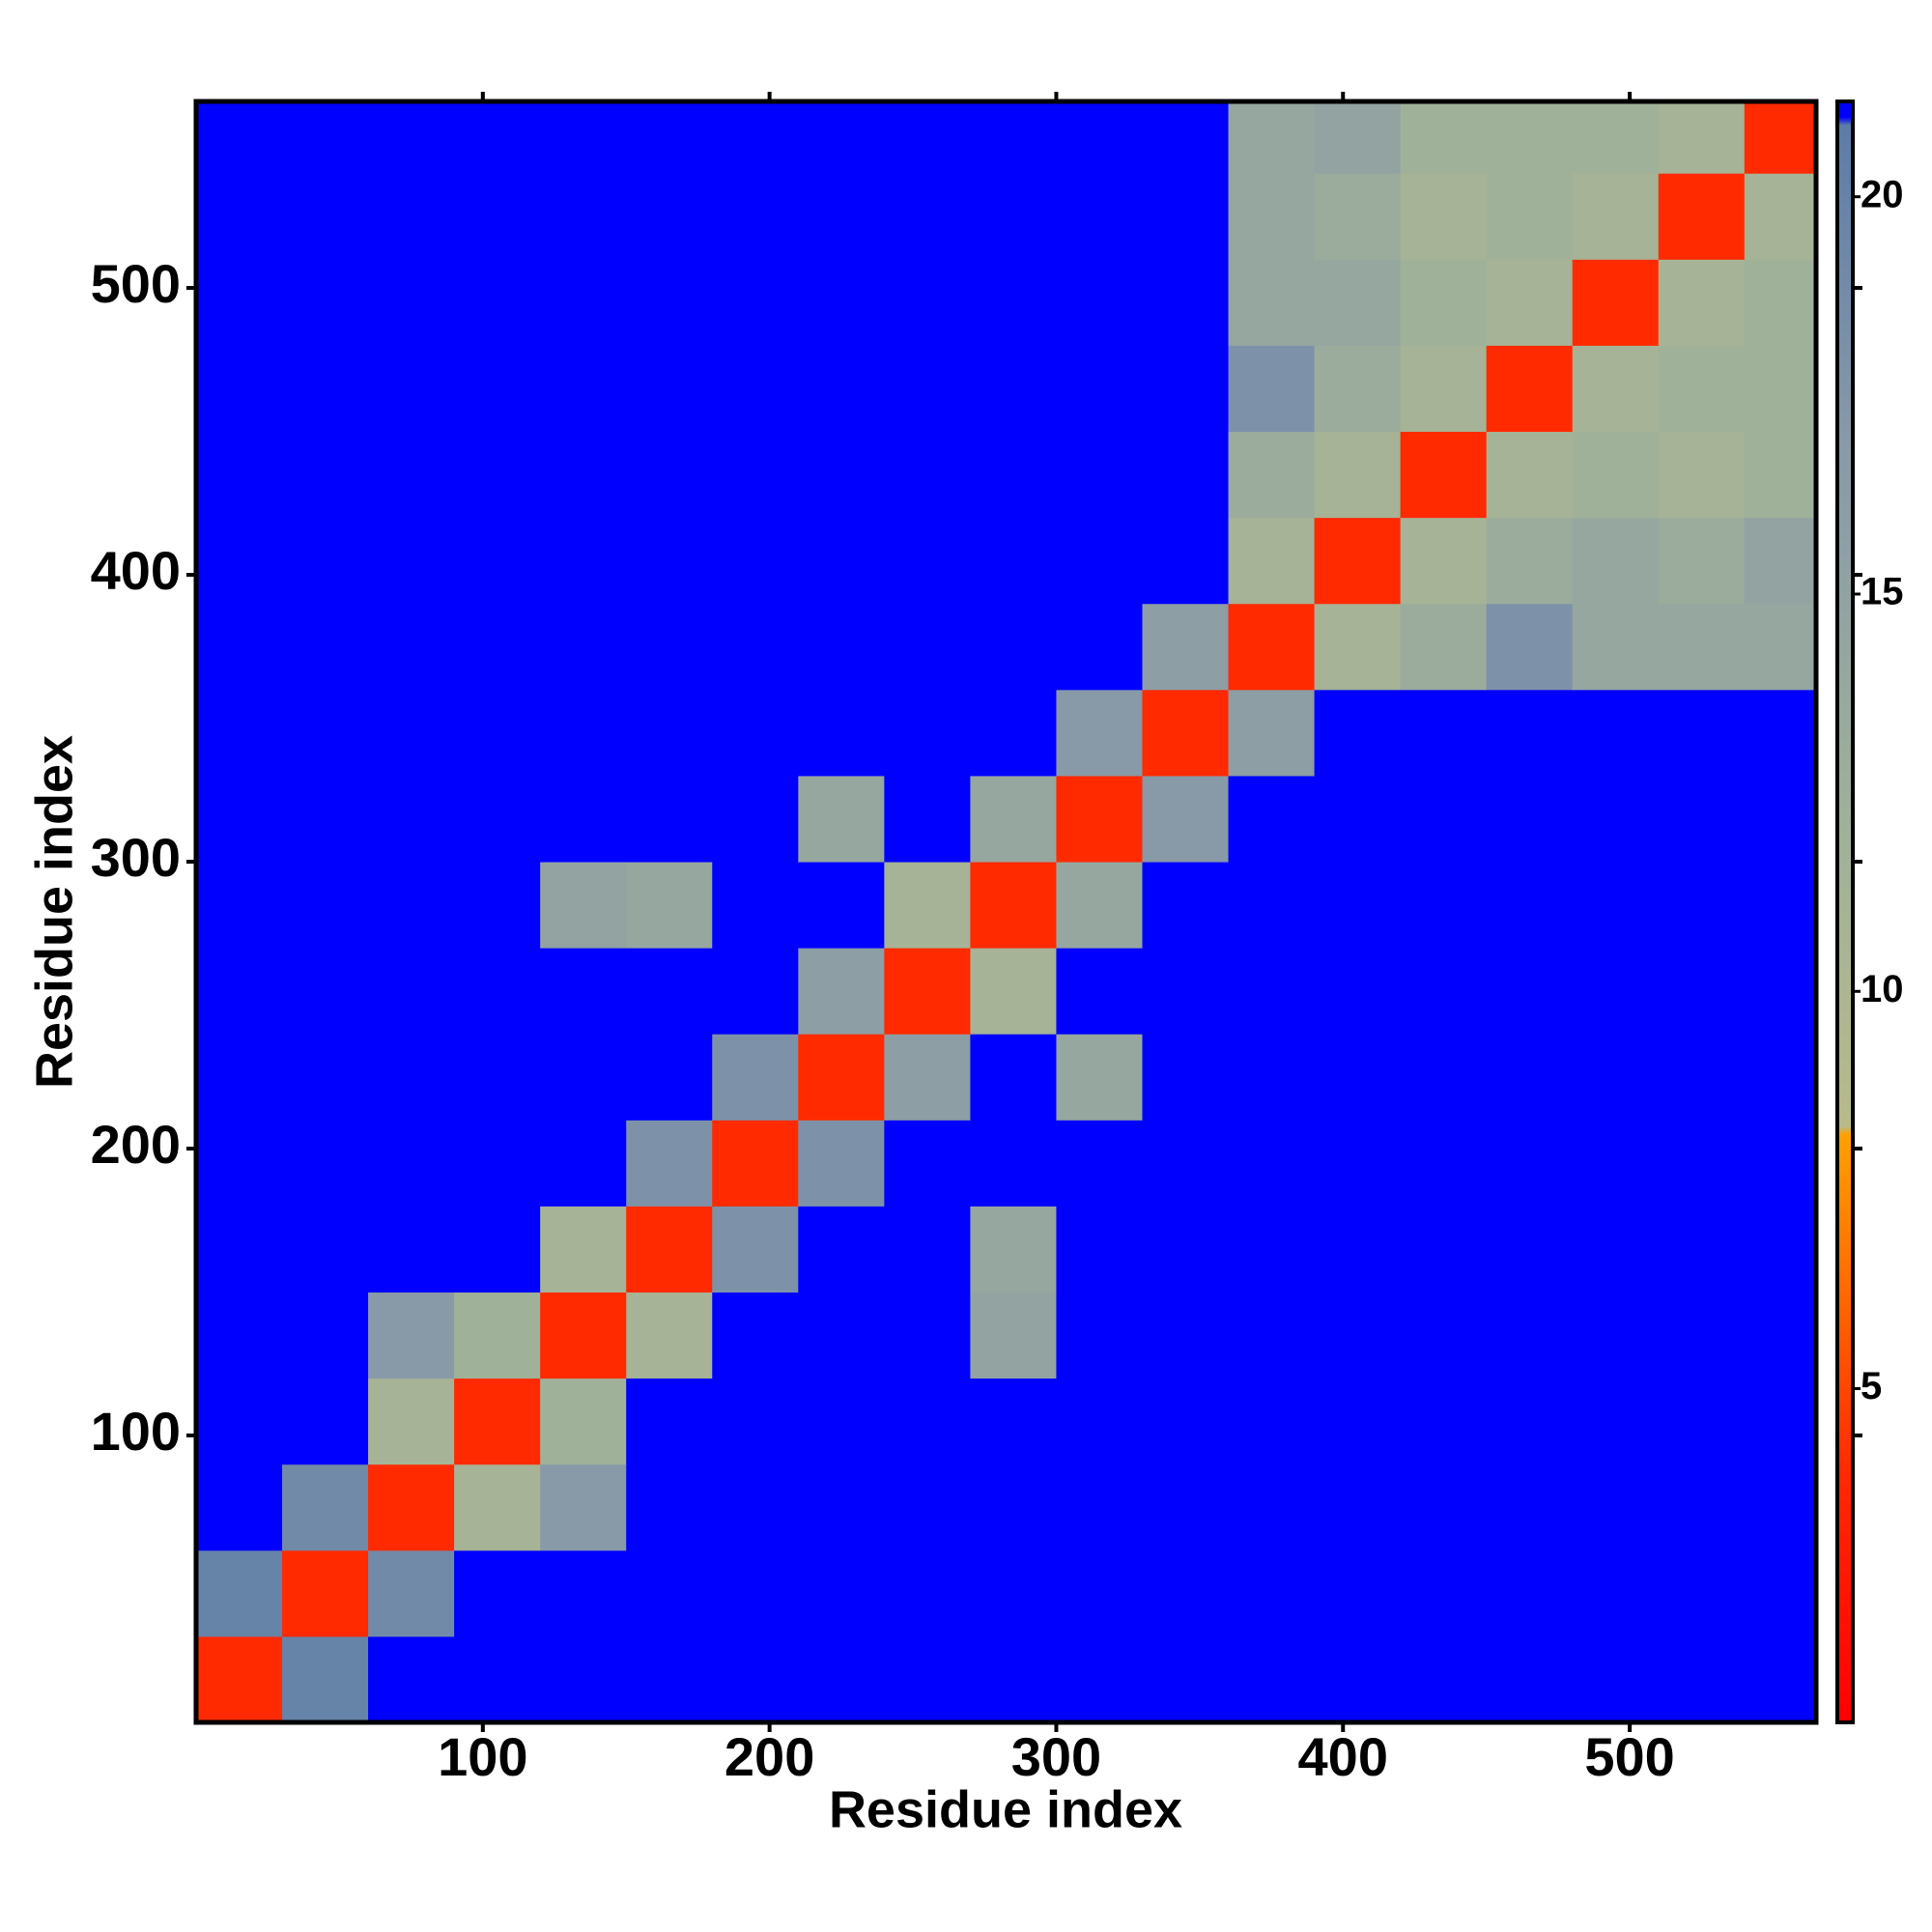 The image size is (1932, 1932). Describe the element at coordinates (1056, 1756) in the screenshot. I see `x-tick-label: 300` at that location.